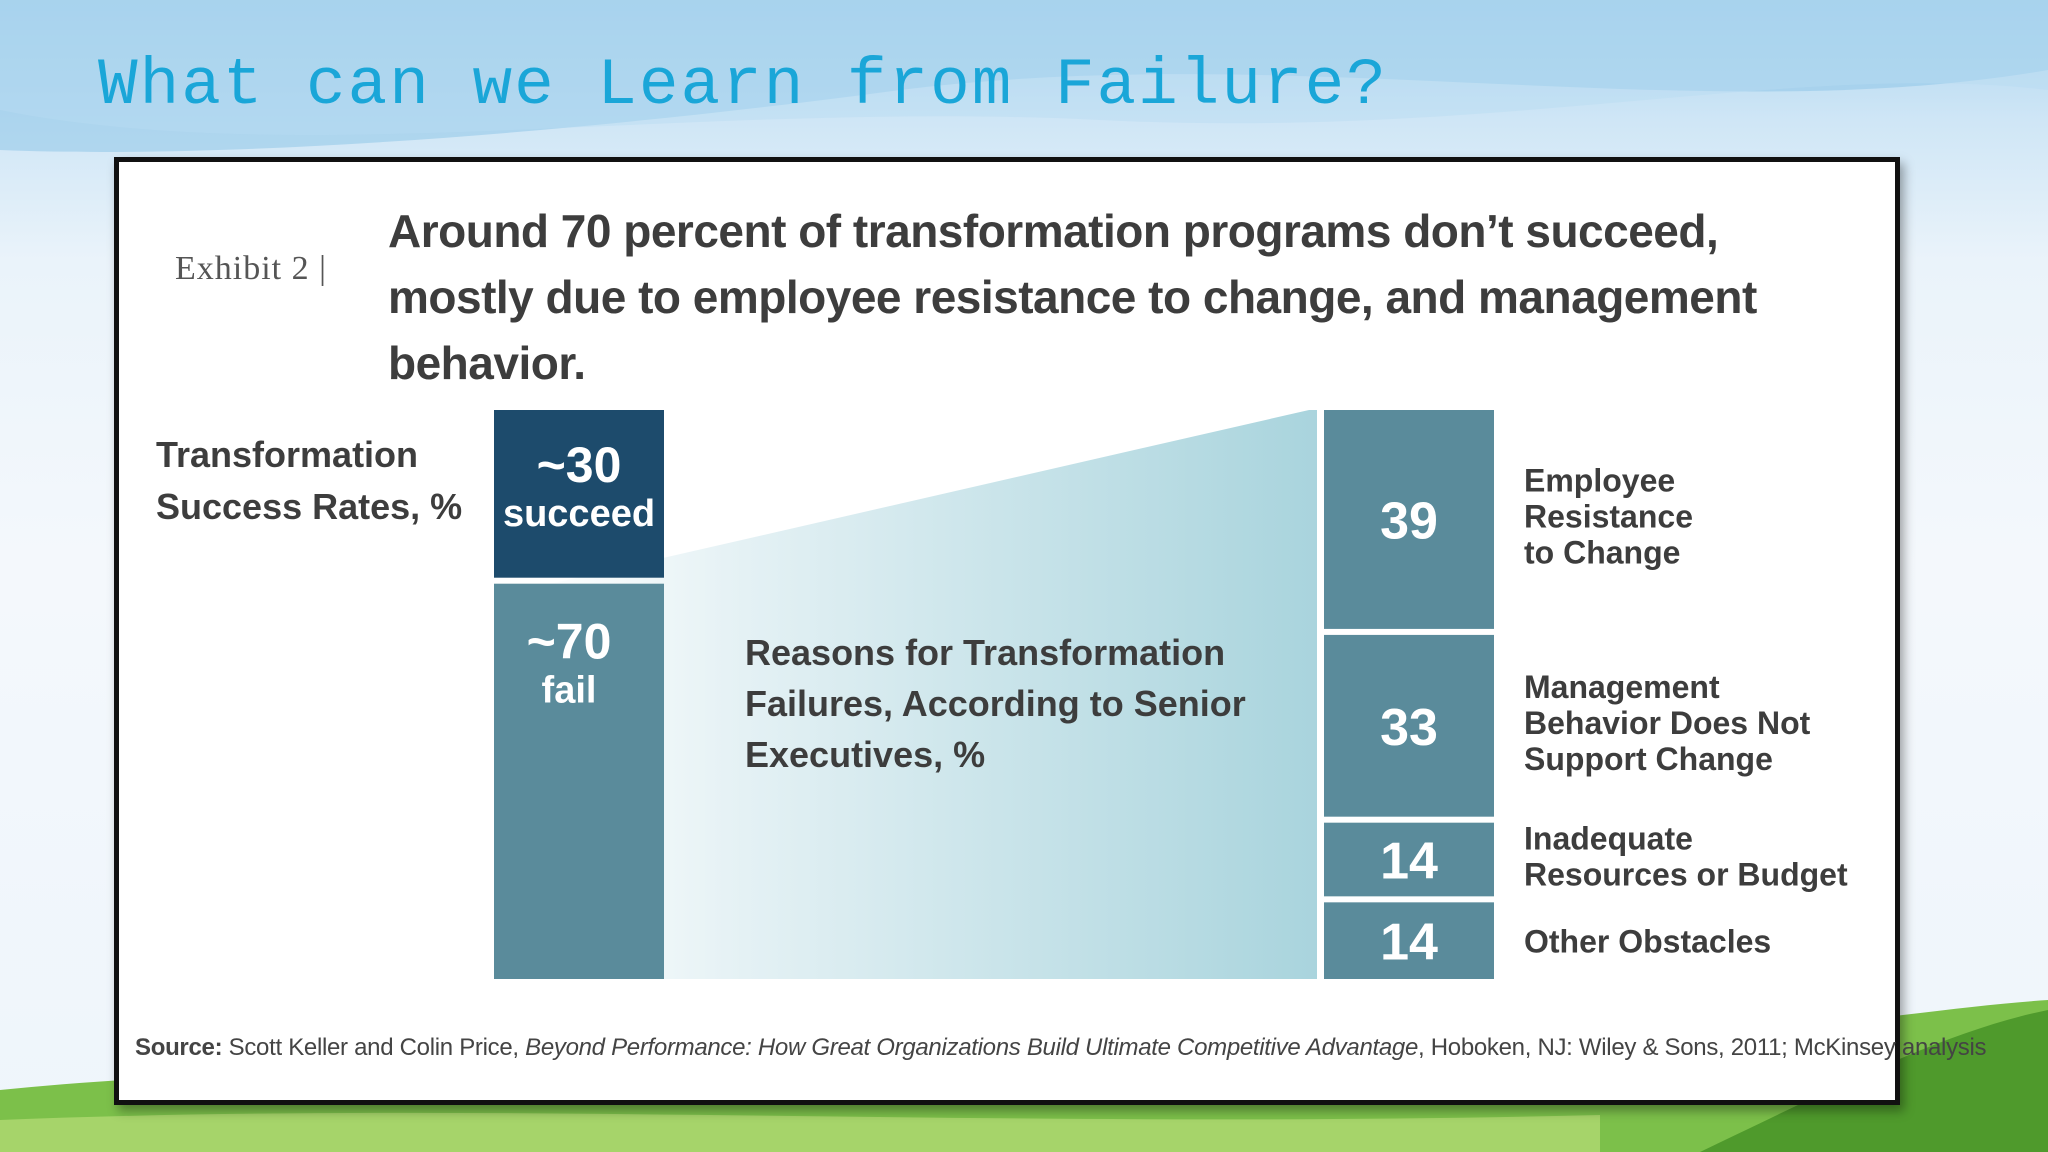 The image size is (2048, 1152). I want to click on slide-title: What can we Learn from Failure?, so click(743, 85).